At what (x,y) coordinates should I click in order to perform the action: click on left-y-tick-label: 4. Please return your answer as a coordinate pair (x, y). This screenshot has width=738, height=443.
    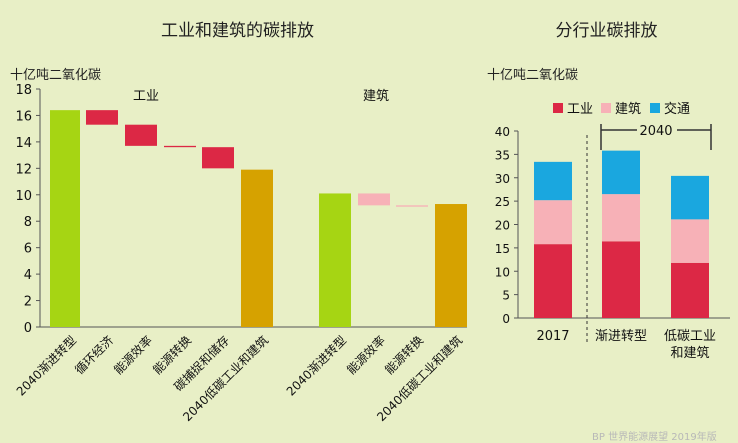
    Looking at the image, I should click on (28, 275).